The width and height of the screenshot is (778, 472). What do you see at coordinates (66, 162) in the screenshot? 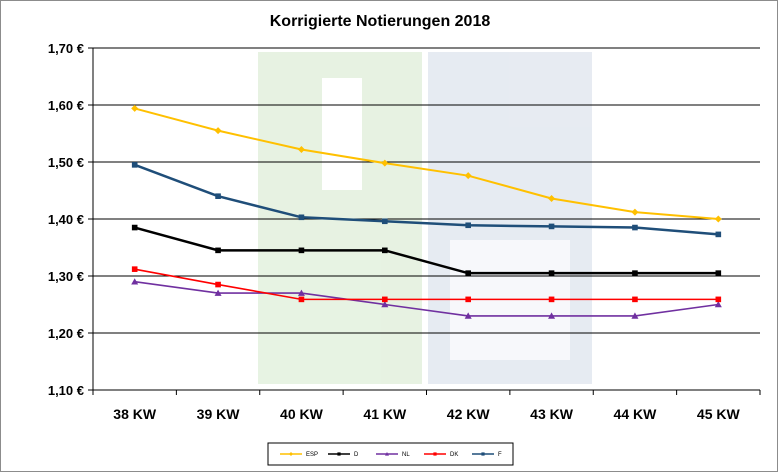
I see `y-tick-label: 1,50 €` at bounding box center [66, 162].